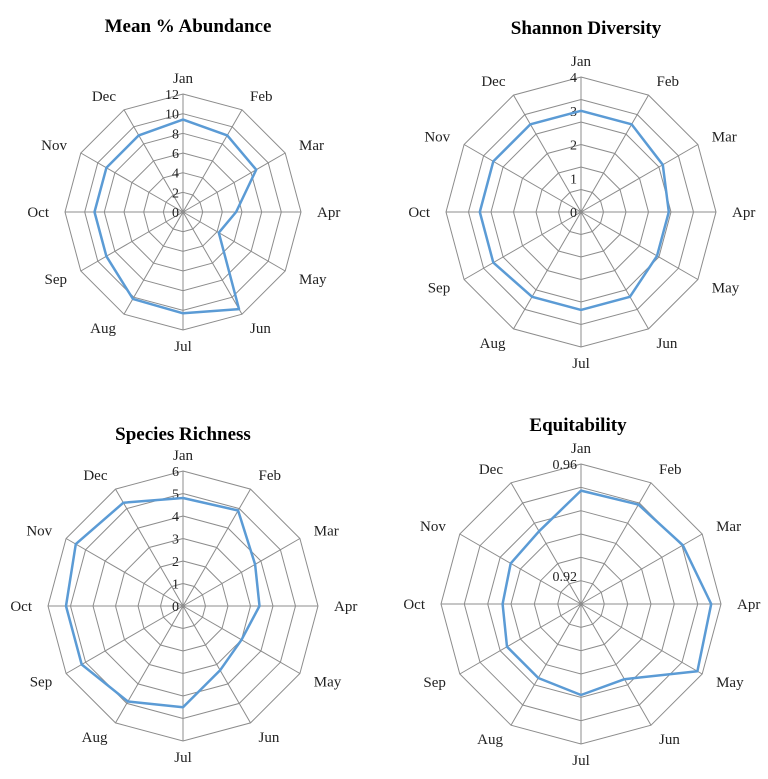 This screenshot has width=768, height=779. What do you see at coordinates (183, 434) in the screenshot?
I see `chart-title: Species Richness` at bounding box center [183, 434].